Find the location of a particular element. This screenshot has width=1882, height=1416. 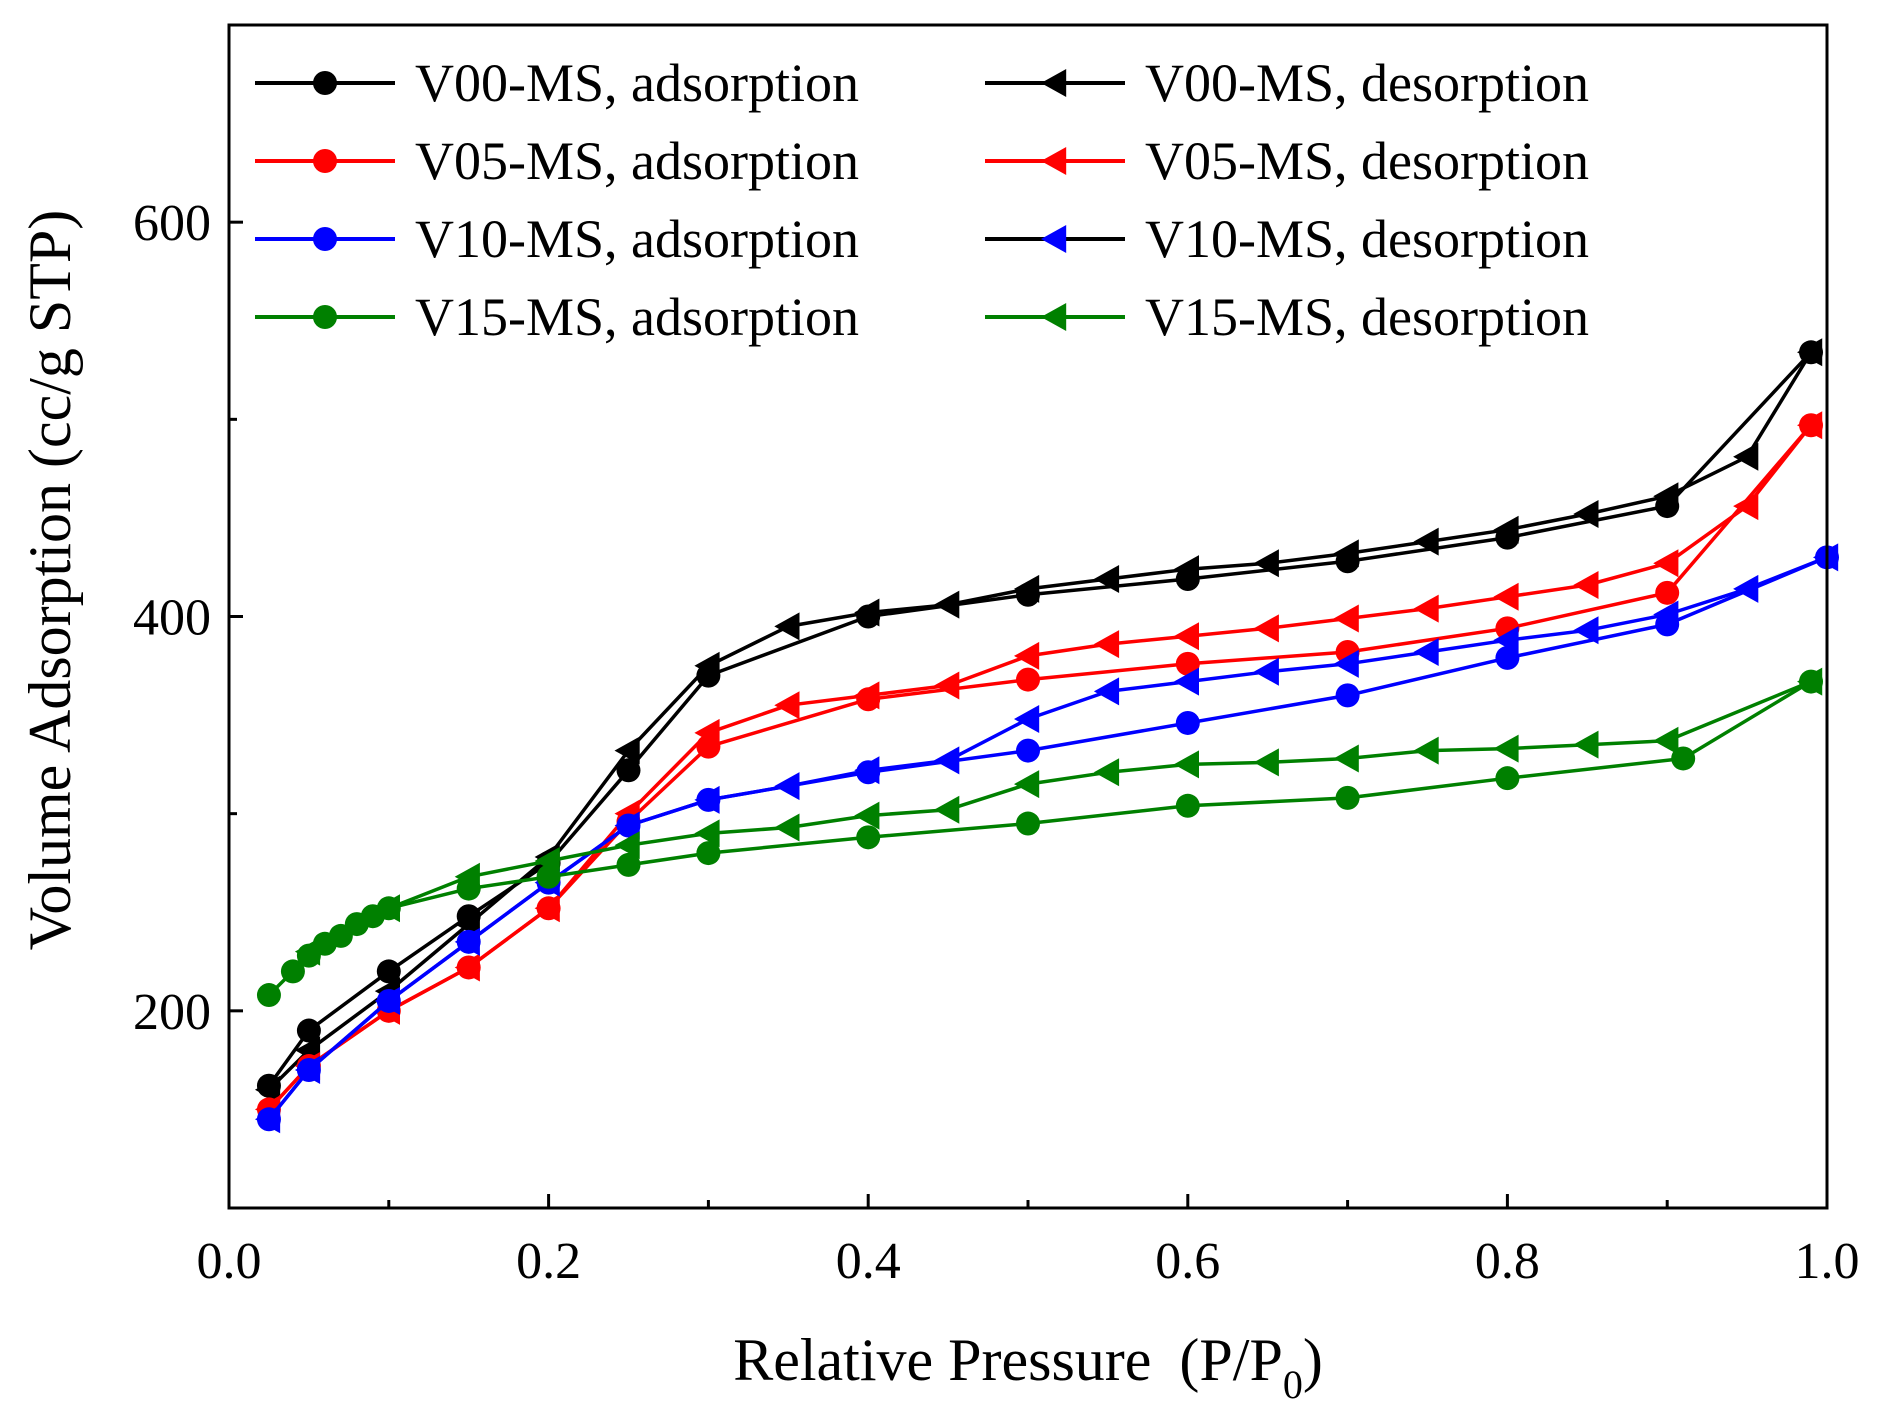

legend-entry: V10-MS, adsorption is located at coordinates (557, 239).